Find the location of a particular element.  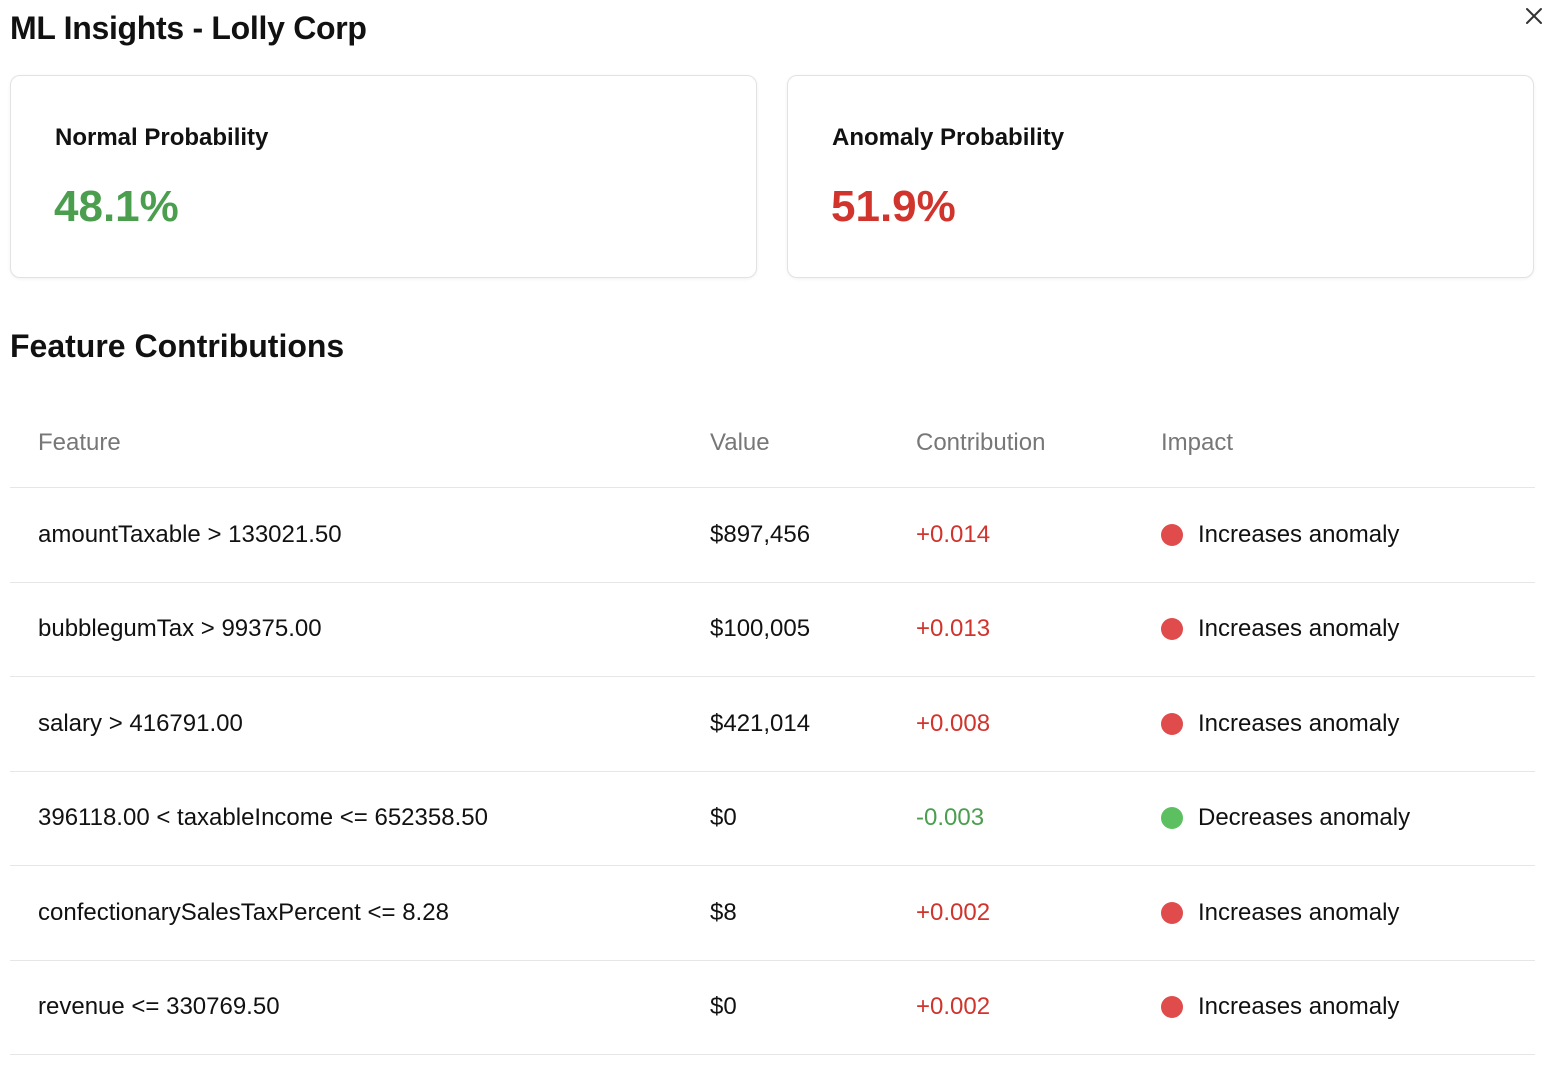

normal-probability-value: 48.1% is located at coordinates (116, 206).